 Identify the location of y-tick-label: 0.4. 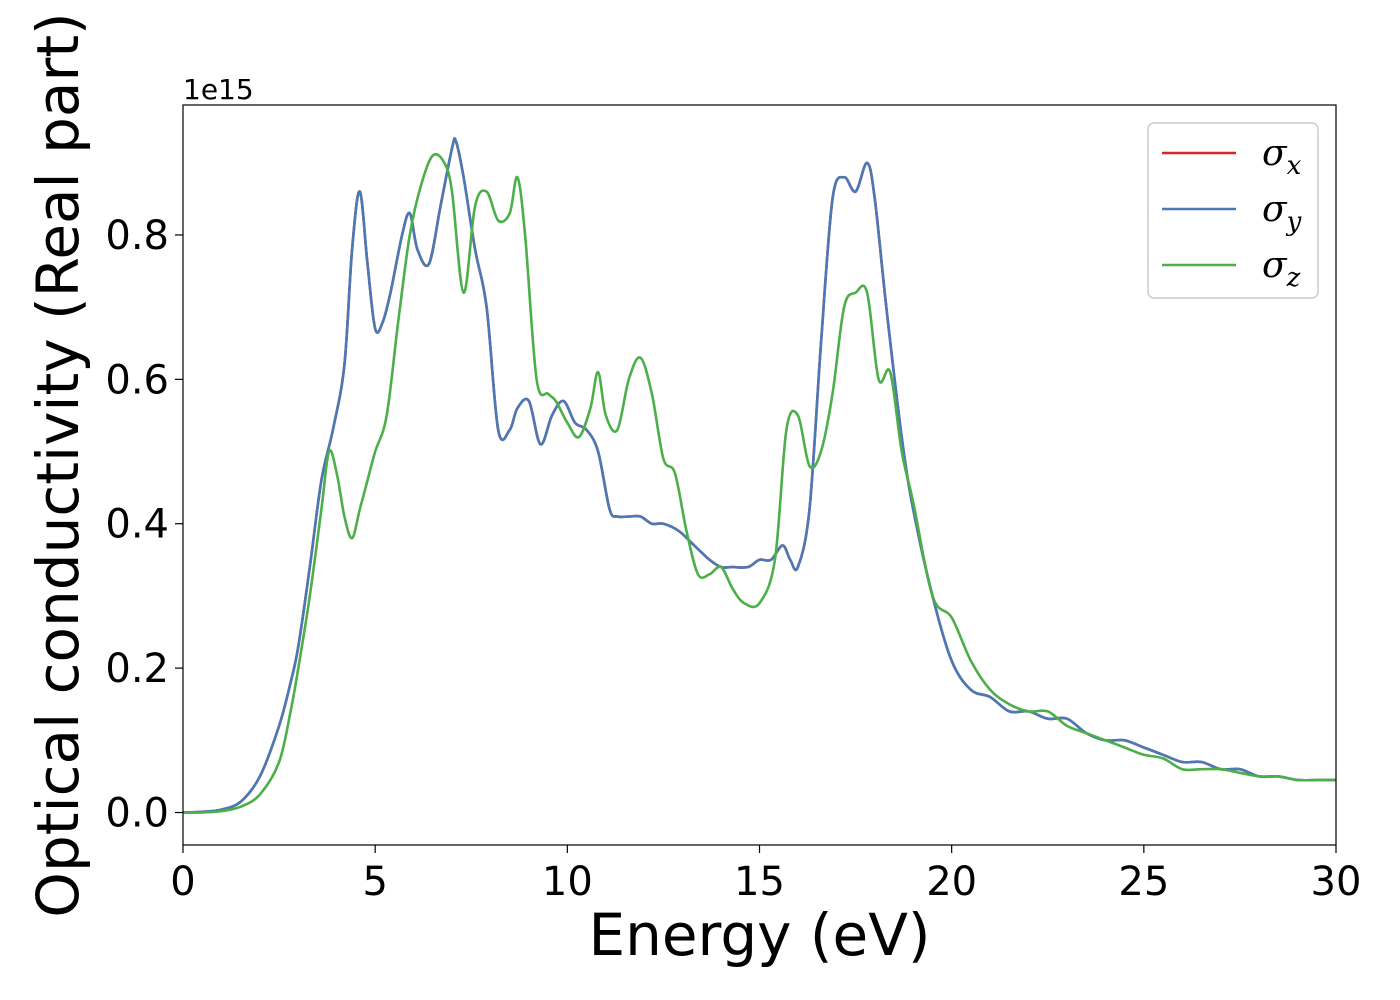
(137, 525).